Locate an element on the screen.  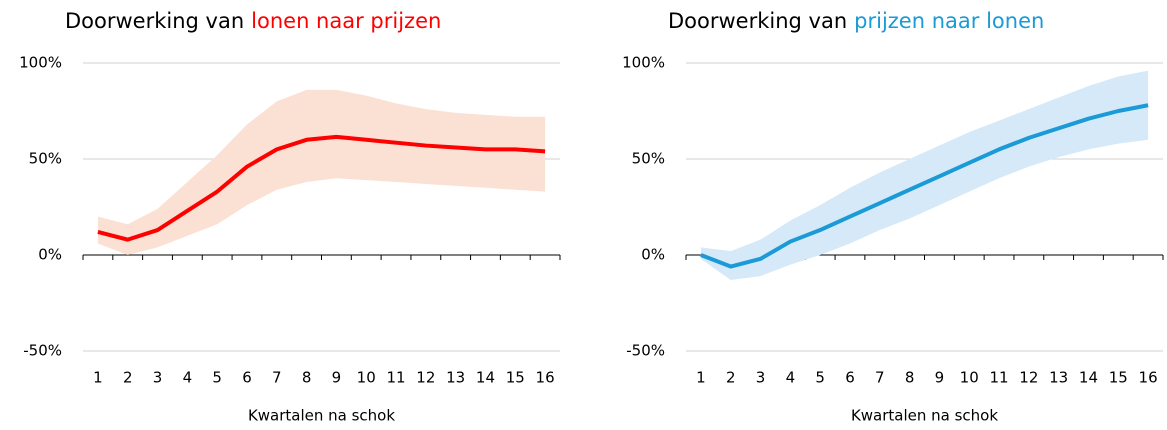
chart-title: Doorwerking van lonen naar prijzen is located at coordinates (253, 21).